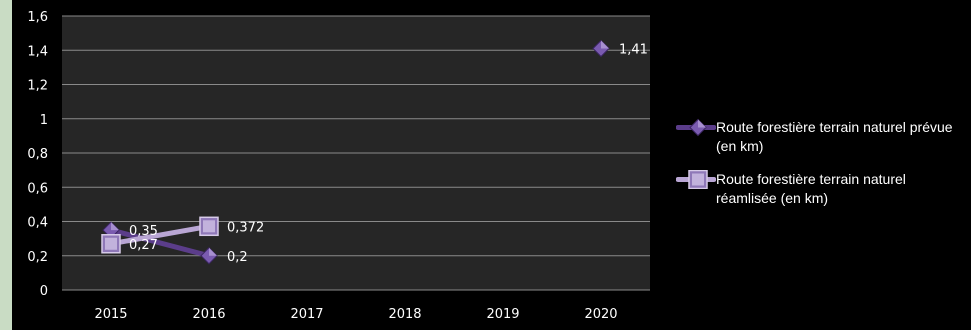 The height and width of the screenshot is (330, 971). Describe the element at coordinates (355, 314) in the screenshot. I see `x-axis-ticks: 2015 2016 2017 2018 2019 2020` at that location.